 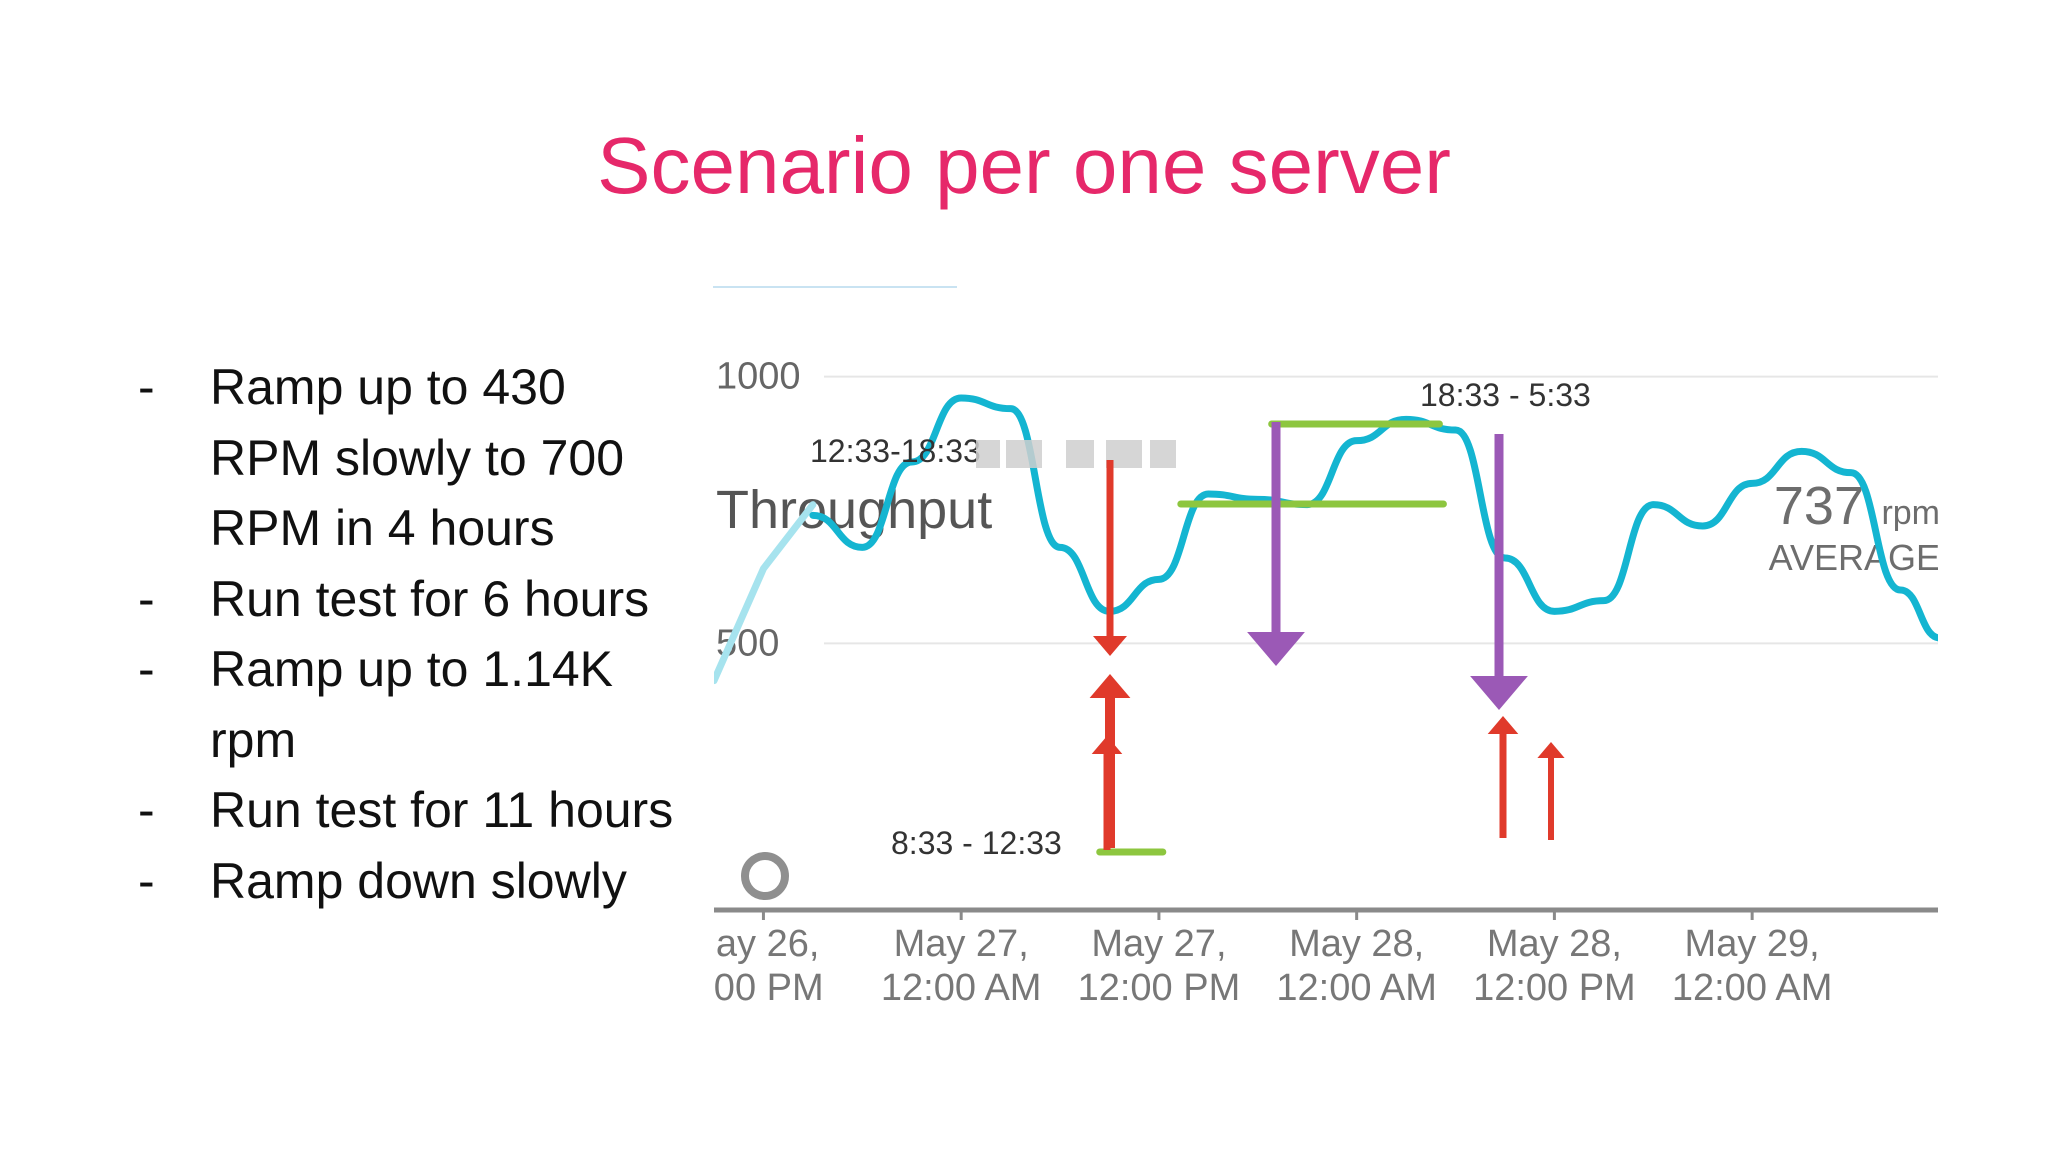 What do you see at coordinates (1909, 513) in the screenshot?
I see `summary-unit: rpm` at bounding box center [1909, 513].